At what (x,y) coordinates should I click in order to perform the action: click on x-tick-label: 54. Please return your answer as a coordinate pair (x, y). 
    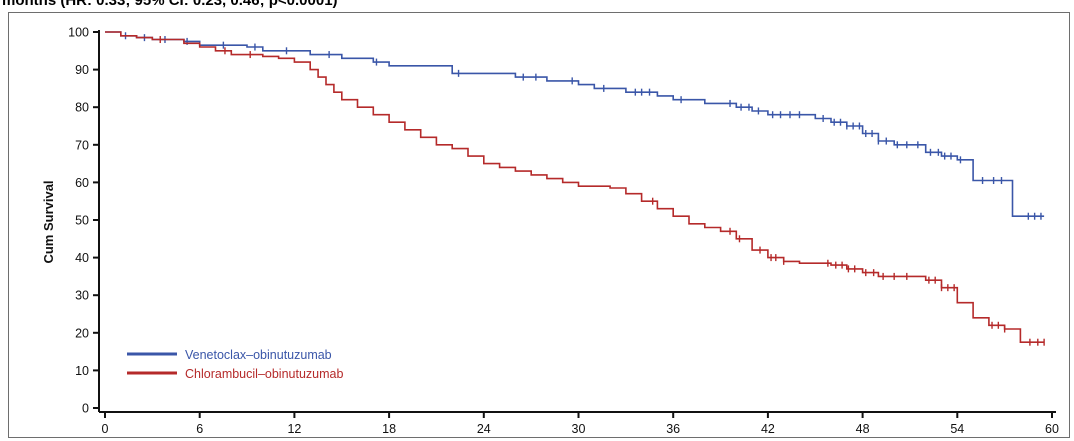
    Looking at the image, I should click on (957, 429).